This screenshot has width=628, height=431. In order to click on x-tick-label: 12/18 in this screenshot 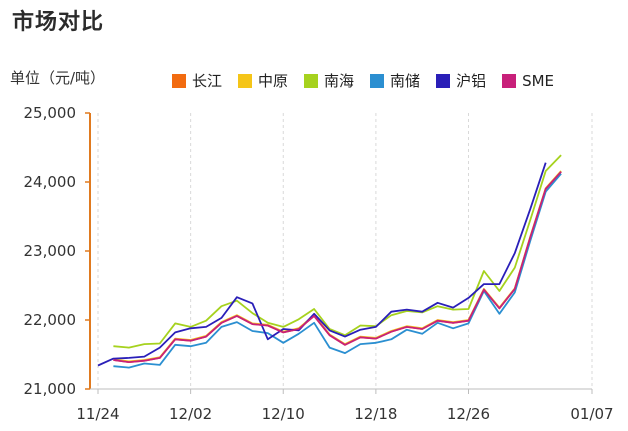, I will do `click(375, 414)`.